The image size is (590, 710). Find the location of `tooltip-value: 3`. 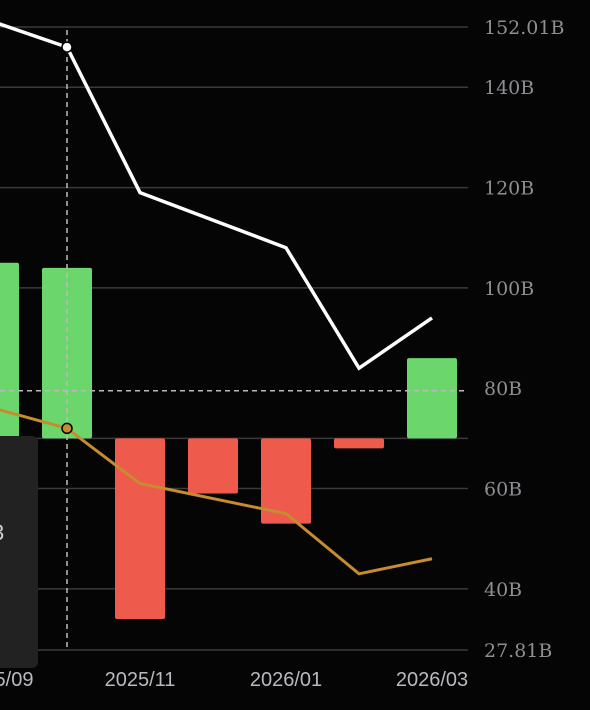

tooltip-value: 3 is located at coordinates (2, 533).